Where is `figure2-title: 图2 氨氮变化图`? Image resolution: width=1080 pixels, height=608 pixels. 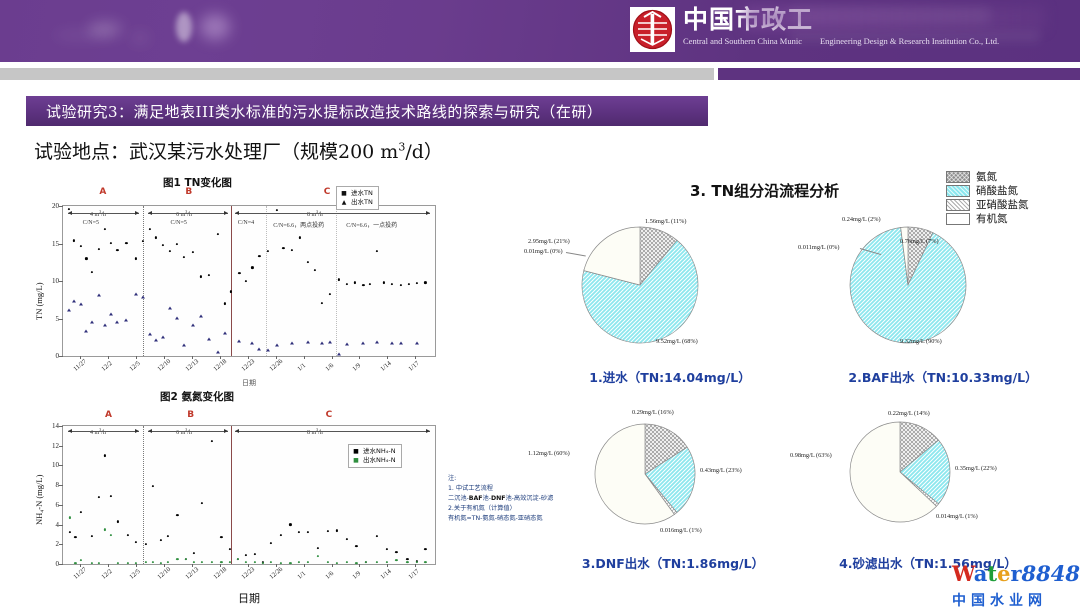
figure2-title: 图2 氨氮变化图 is located at coordinates (197, 397).